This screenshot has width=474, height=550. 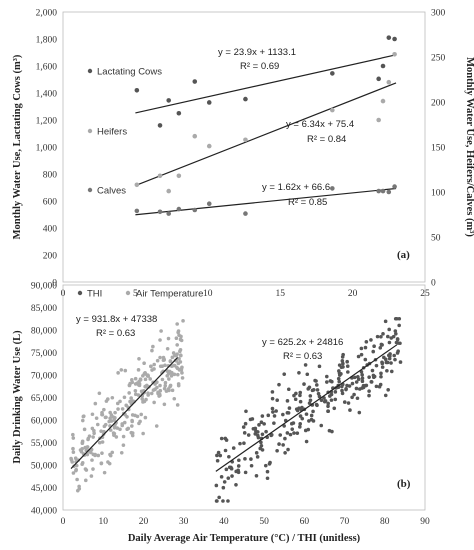 What do you see at coordinates (280, 294) in the screenshot?
I see `a-x-tick-label: 15` at bounding box center [280, 294].